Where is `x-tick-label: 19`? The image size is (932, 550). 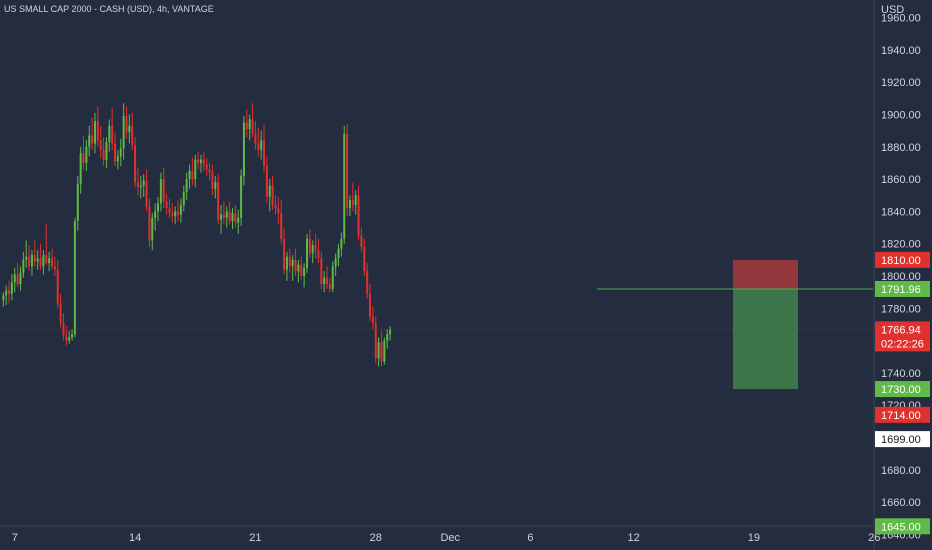 x-tick-label: 19 is located at coordinates (754, 538).